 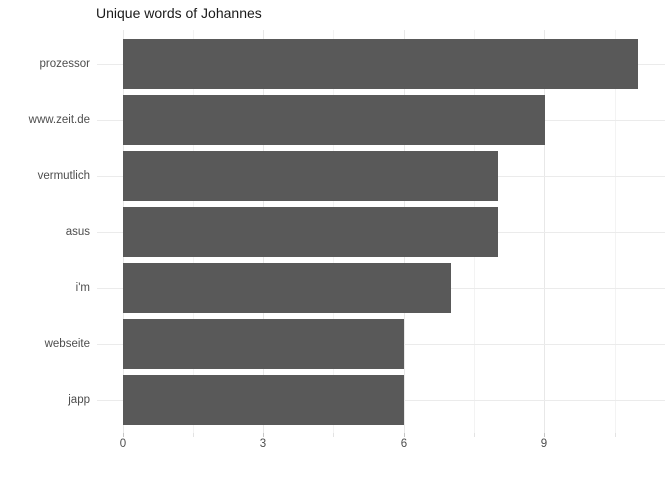 I want to click on bar-i-m, so click(x=286, y=288).